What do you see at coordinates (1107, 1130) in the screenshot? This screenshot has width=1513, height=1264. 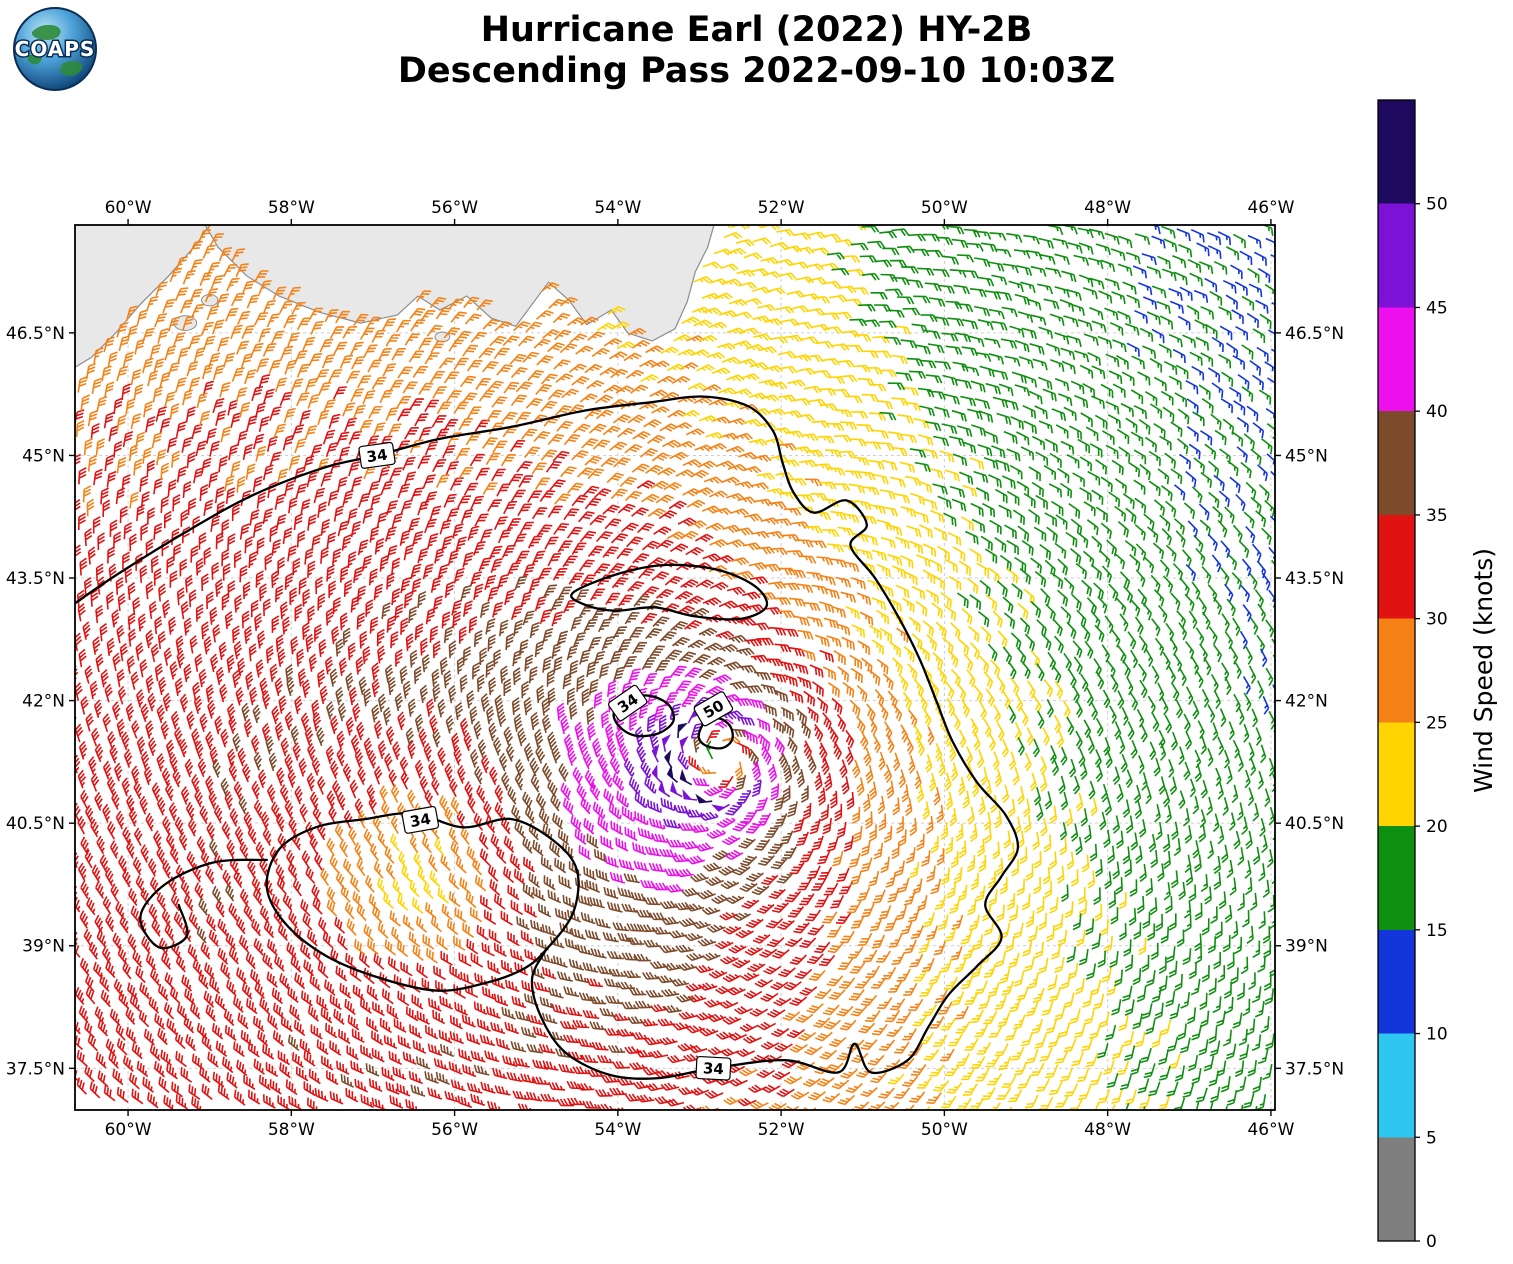 I see `lon-tick-label-bottom: 48°W` at bounding box center [1107, 1130].